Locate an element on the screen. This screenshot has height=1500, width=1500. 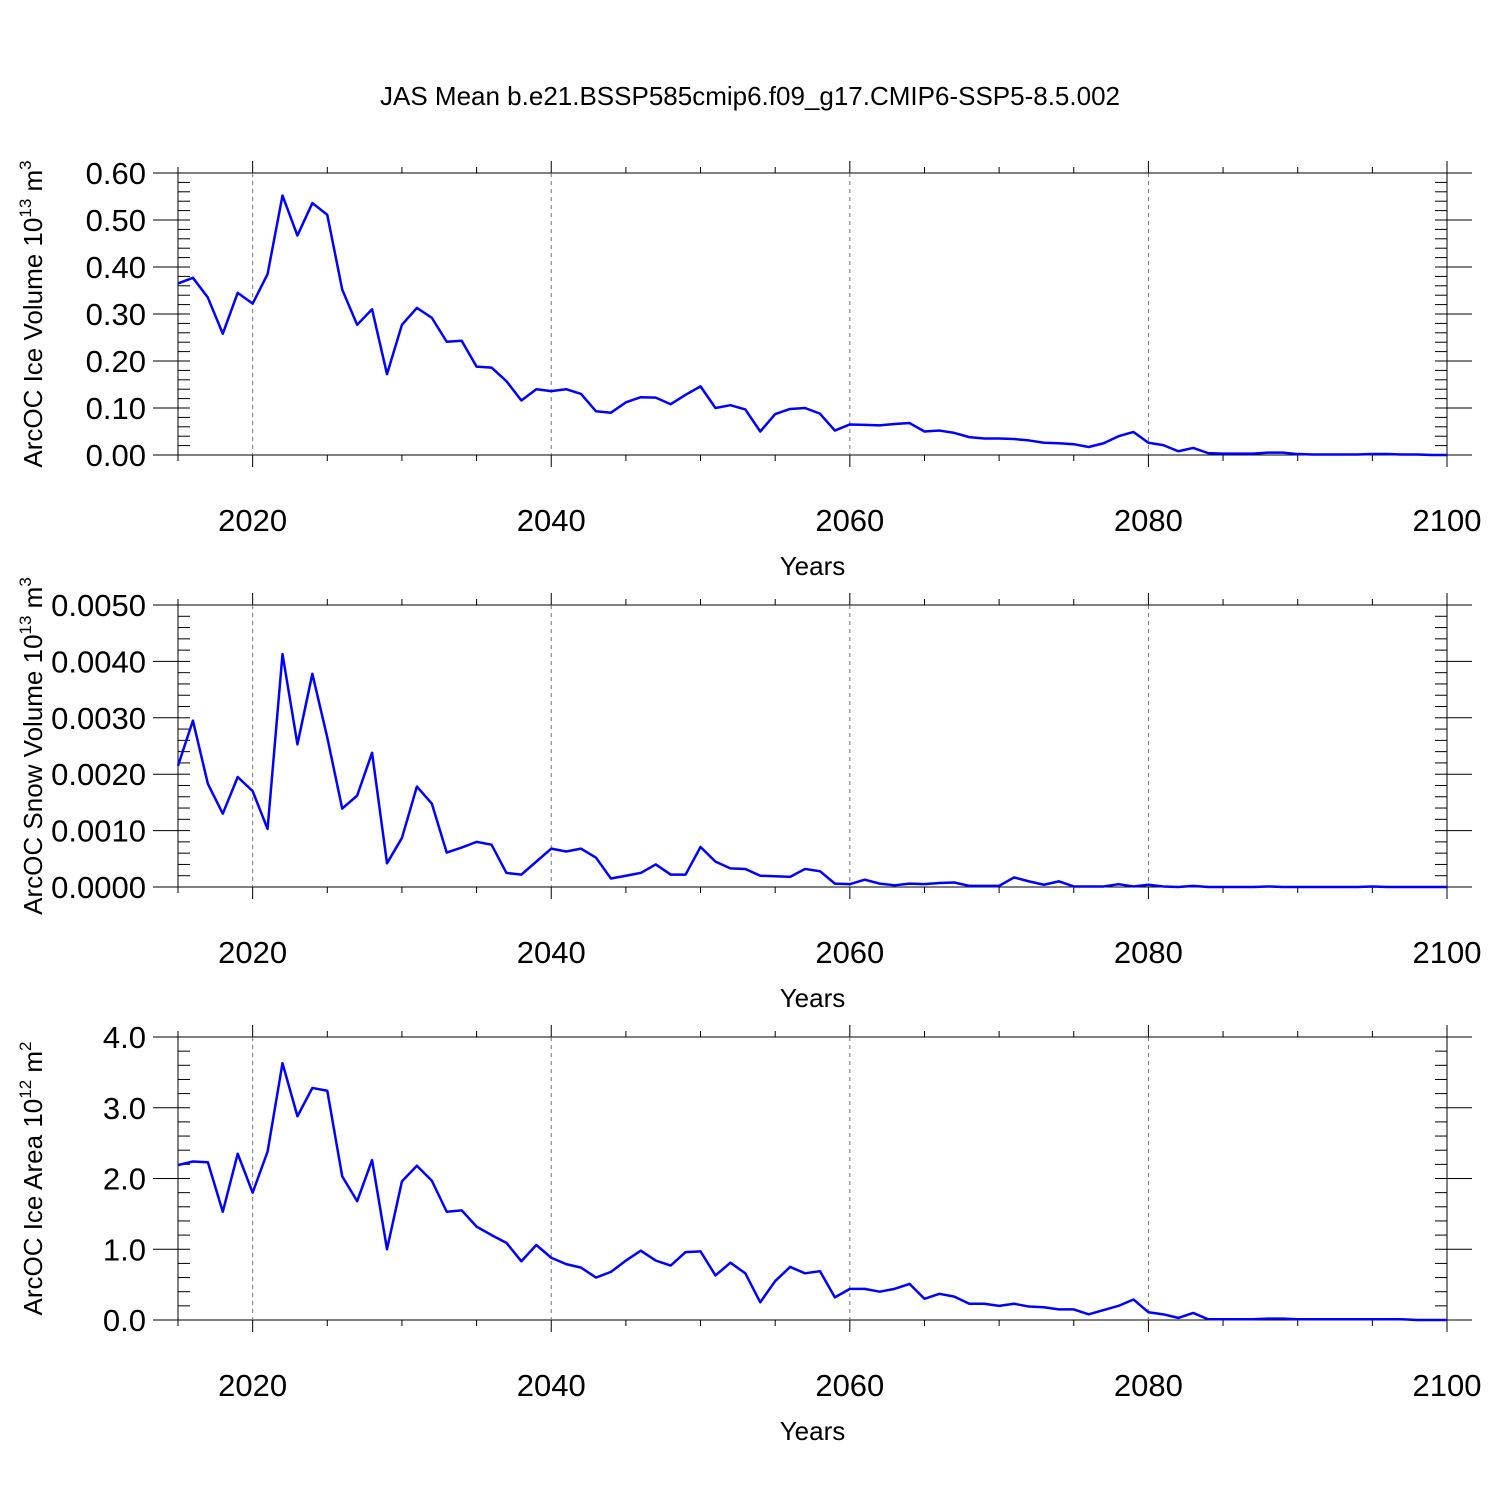
y-tick-label: 0.0010 is located at coordinates (98, 831).